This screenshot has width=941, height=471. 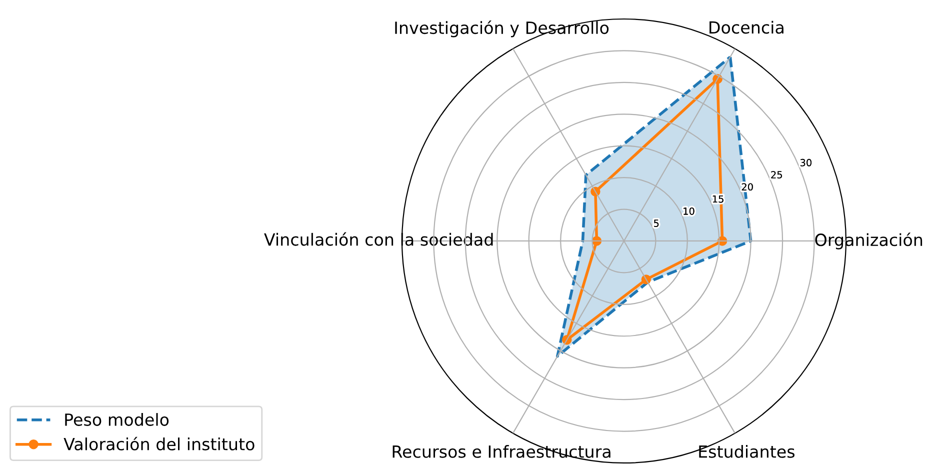 What do you see at coordinates (806, 162) in the screenshot?
I see `y-tick-label: 30` at bounding box center [806, 162].